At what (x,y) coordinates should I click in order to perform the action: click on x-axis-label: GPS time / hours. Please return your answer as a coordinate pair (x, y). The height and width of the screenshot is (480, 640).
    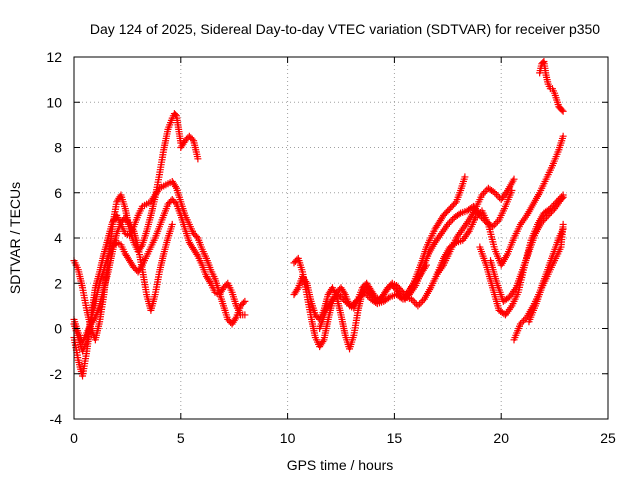
    Looking at the image, I should click on (340, 465).